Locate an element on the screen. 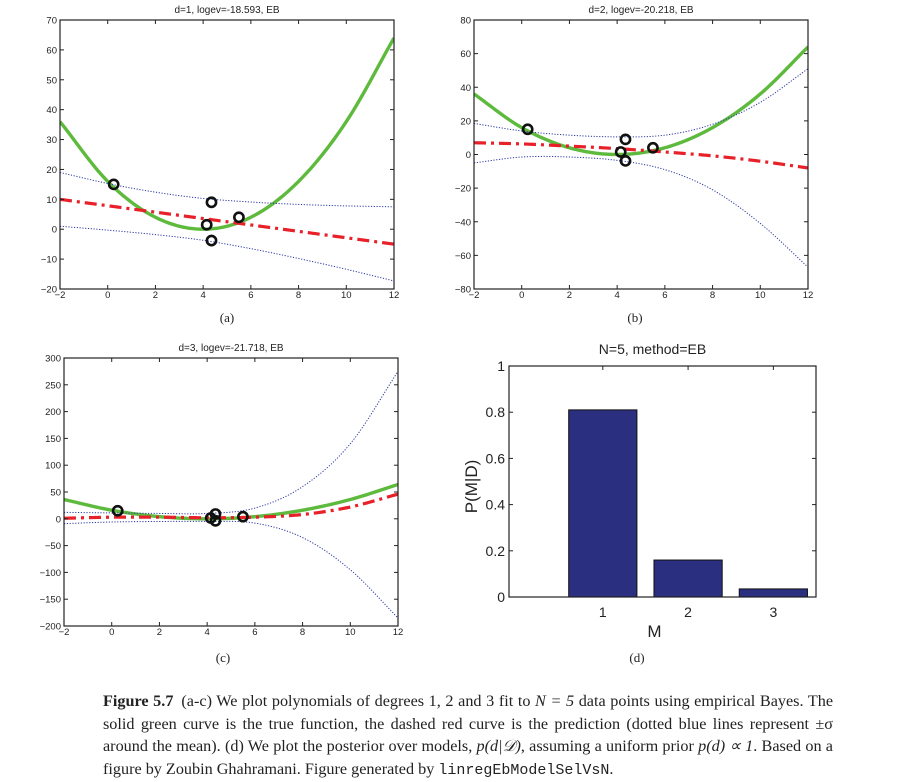 The image size is (908, 782). y-tick-label: 200 is located at coordinates (53, 412).